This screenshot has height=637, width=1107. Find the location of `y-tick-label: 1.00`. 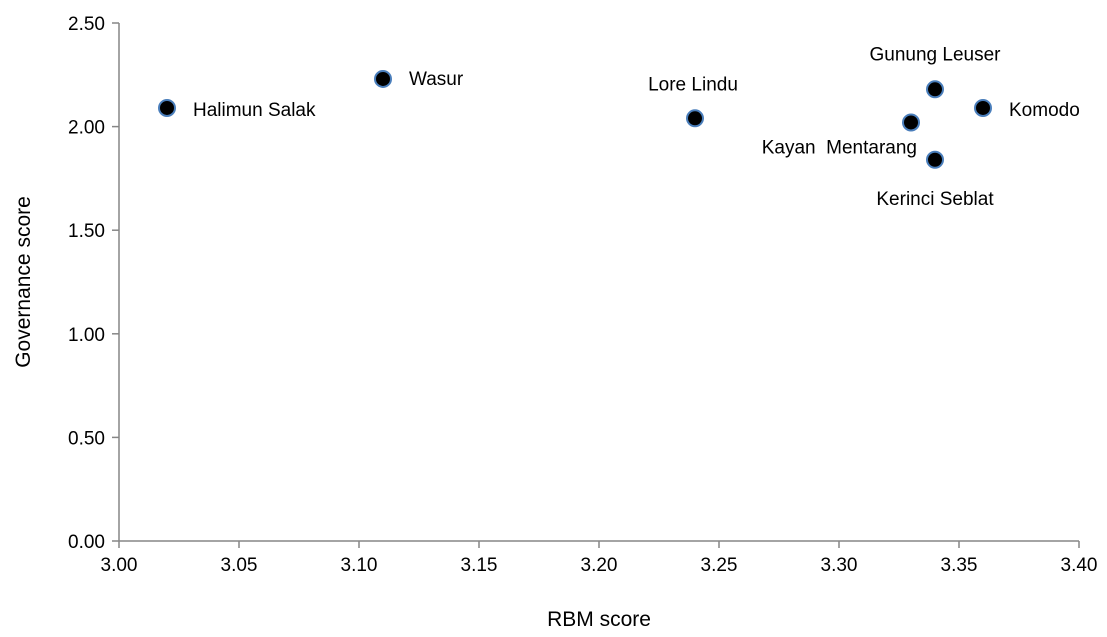

y-tick-label: 1.00 is located at coordinates (86, 335).